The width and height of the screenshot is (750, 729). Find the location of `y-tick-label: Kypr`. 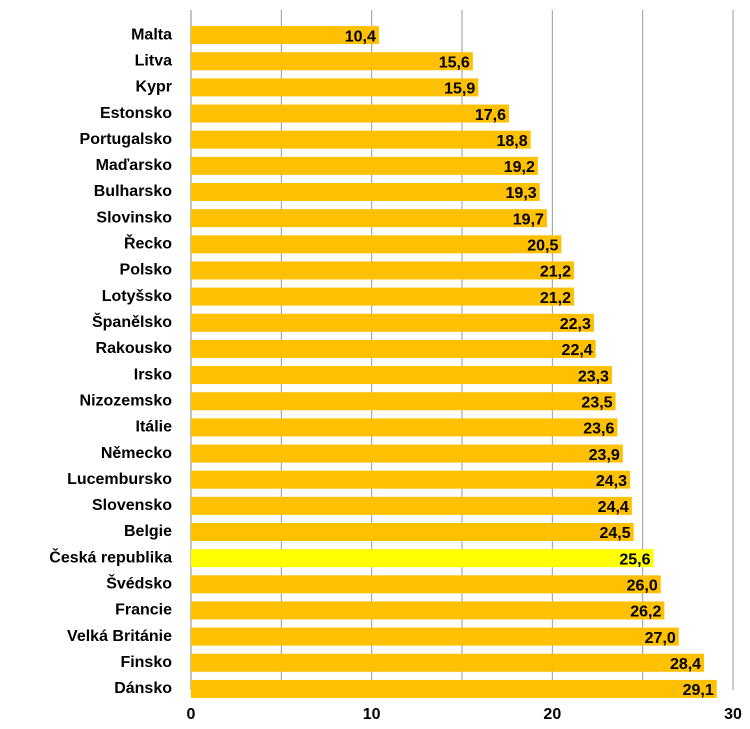

y-tick-label: Kypr is located at coordinates (154, 87).